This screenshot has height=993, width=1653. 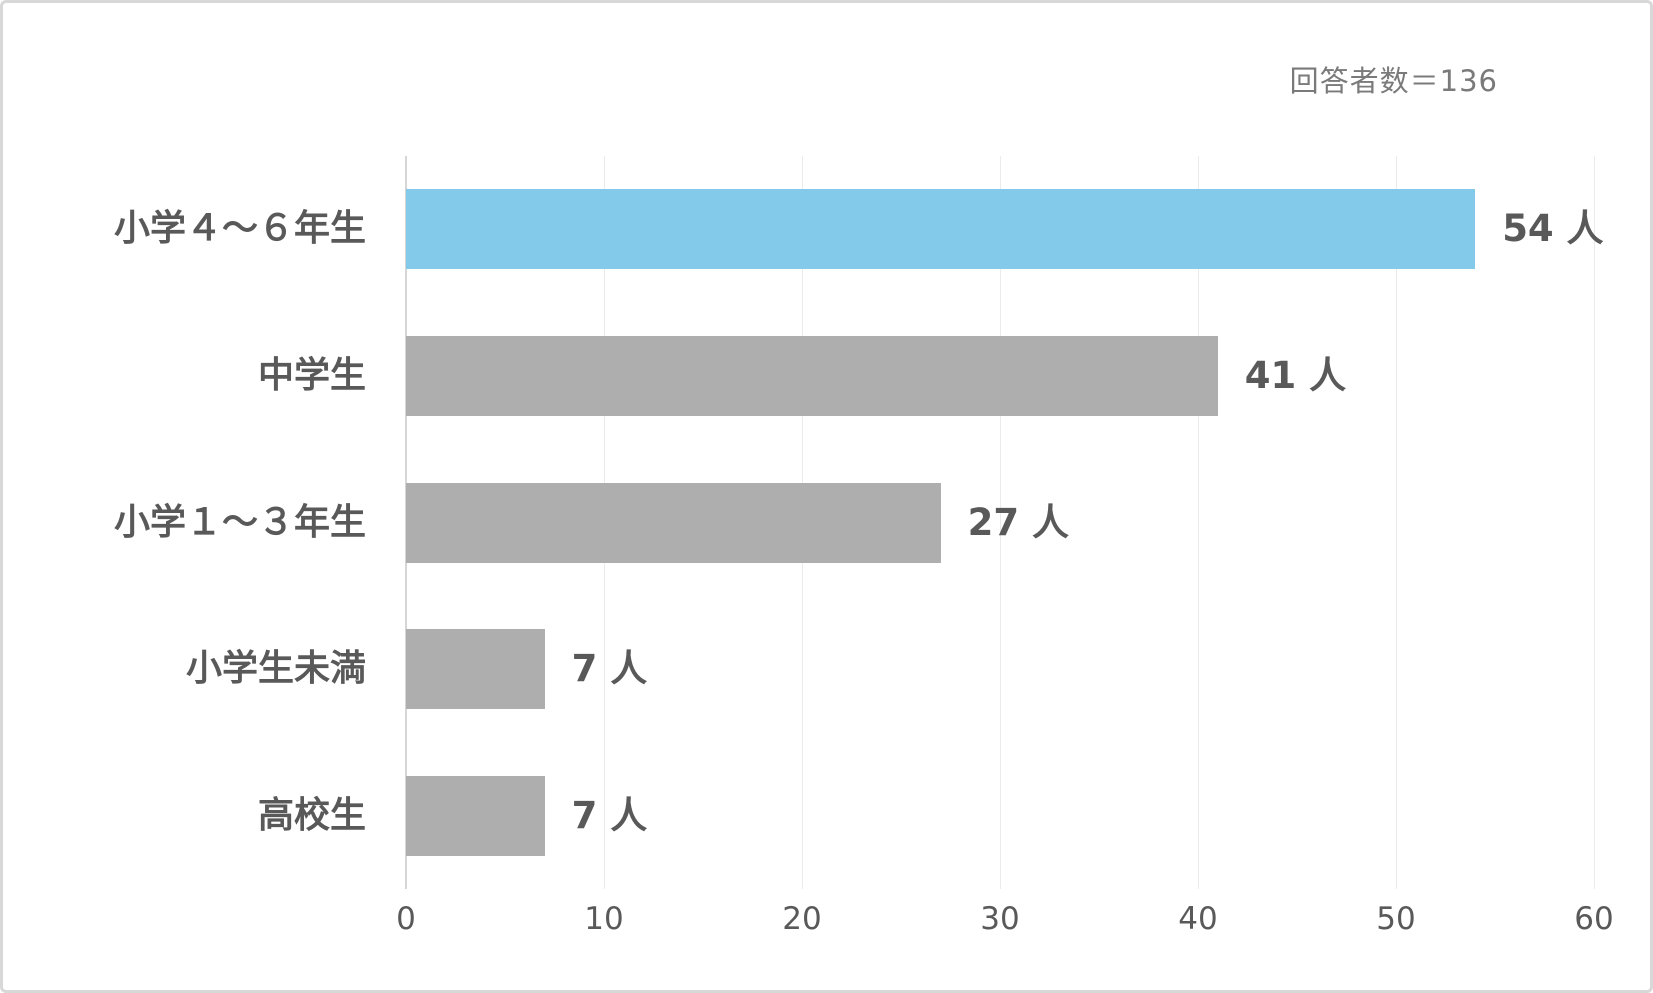 What do you see at coordinates (239, 229) in the screenshot?
I see `category-label: 小学４～６年生` at bounding box center [239, 229].